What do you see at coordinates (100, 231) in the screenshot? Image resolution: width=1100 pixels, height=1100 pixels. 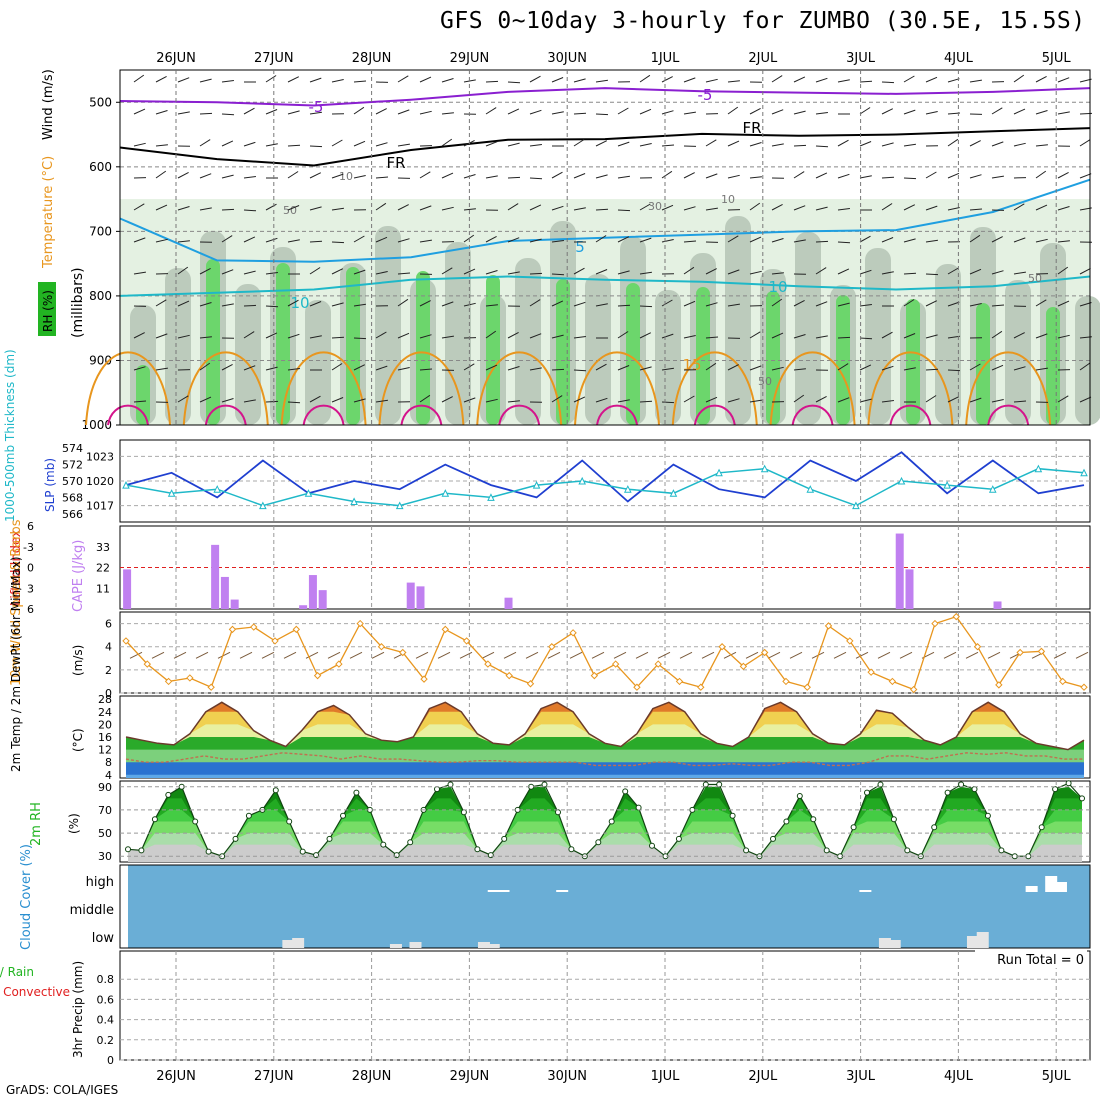 I see `pressure-ytick-label: 700` at bounding box center [100, 231].